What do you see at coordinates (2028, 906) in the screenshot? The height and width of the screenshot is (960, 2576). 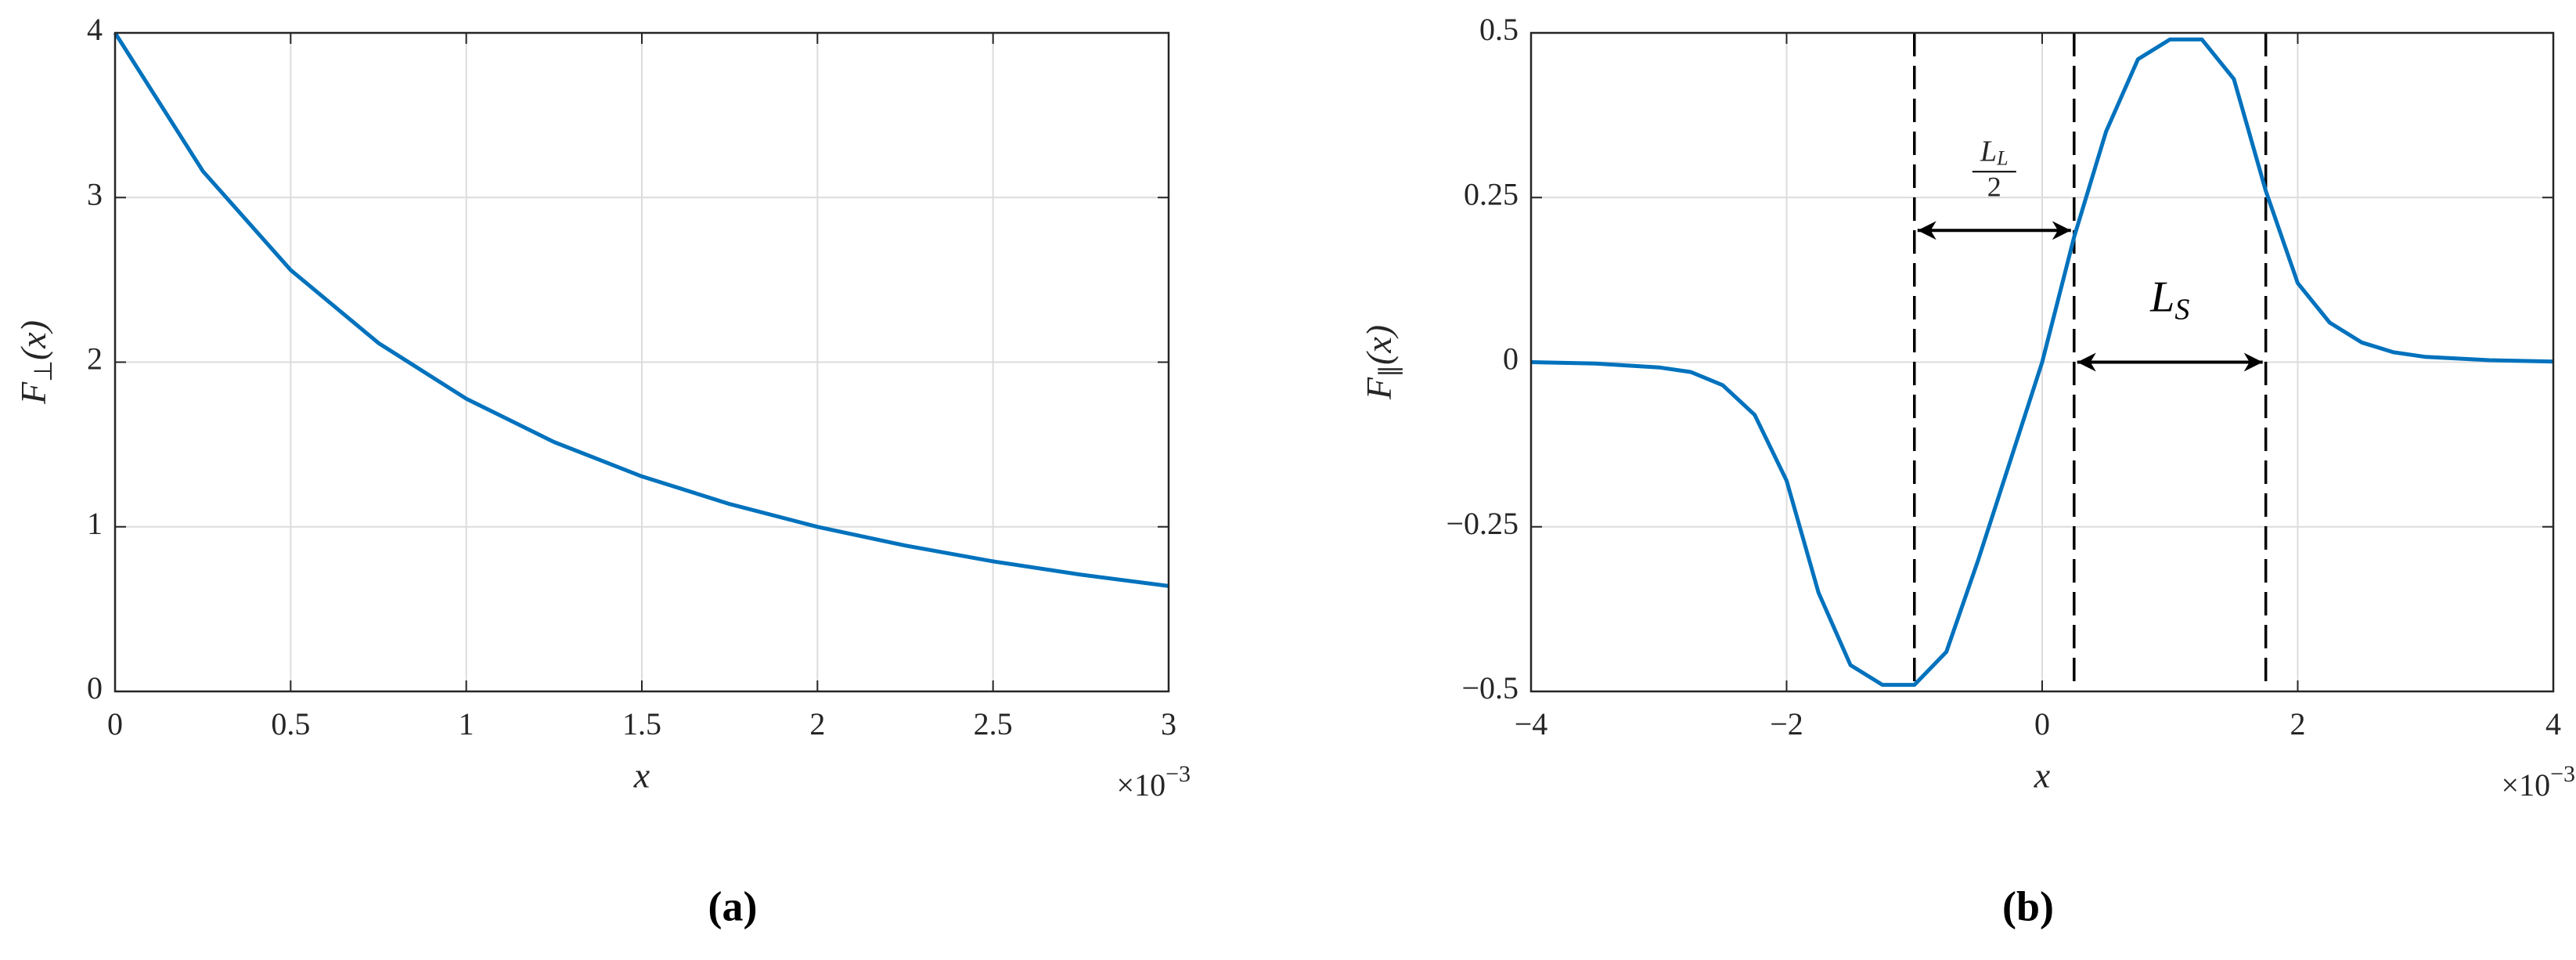 I see `panel-label: (b)` at bounding box center [2028, 906].